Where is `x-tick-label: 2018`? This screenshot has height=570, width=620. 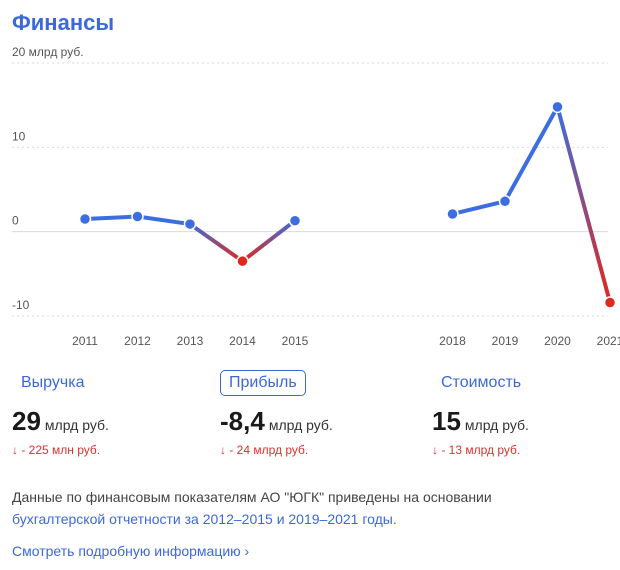
x-tick-label: 2018 is located at coordinates (452, 341).